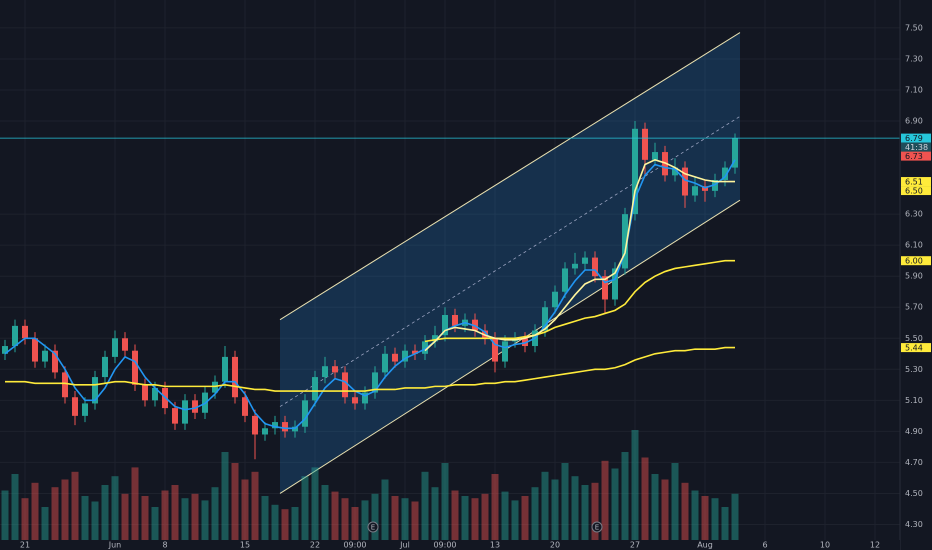  What do you see at coordinates (450, 545) in the screenshot?
I see `time-axis` at bounding box center [450, 545].